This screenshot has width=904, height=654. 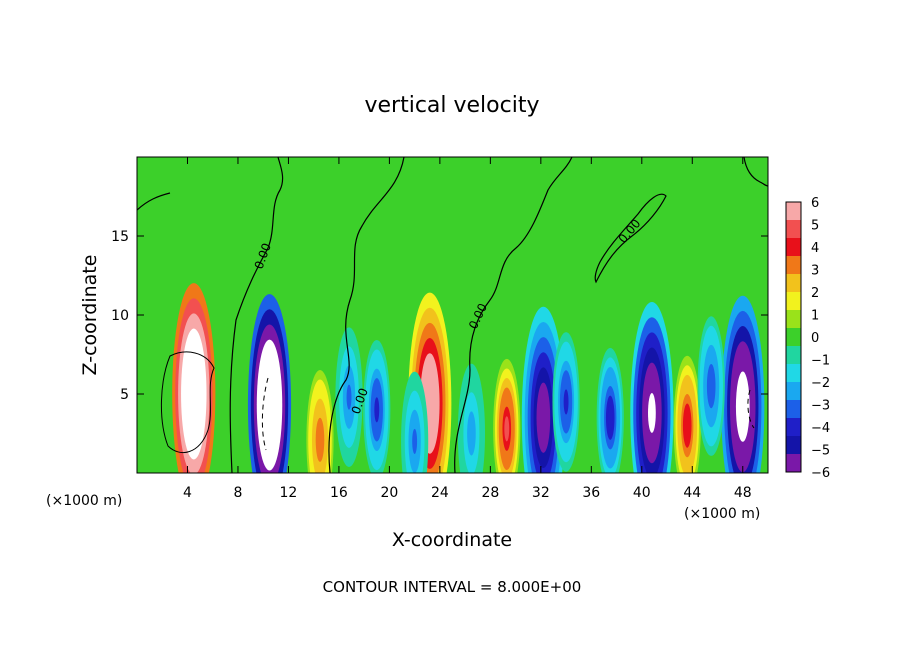 I want to click on chart-title: vertical velocity, so click(x=451, y=105).